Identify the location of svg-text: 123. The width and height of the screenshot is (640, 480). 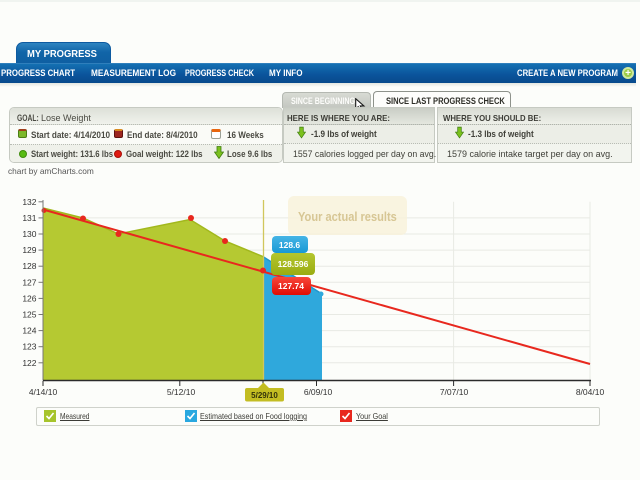
(29, 347).